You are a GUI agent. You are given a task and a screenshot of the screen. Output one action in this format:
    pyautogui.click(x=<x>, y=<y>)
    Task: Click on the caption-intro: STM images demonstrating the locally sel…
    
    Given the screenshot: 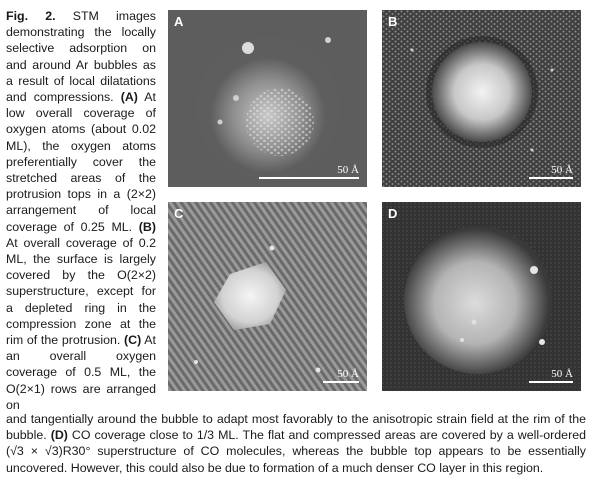 What is the action you would take?
    pyautogui.click(x=81, y=57)
    